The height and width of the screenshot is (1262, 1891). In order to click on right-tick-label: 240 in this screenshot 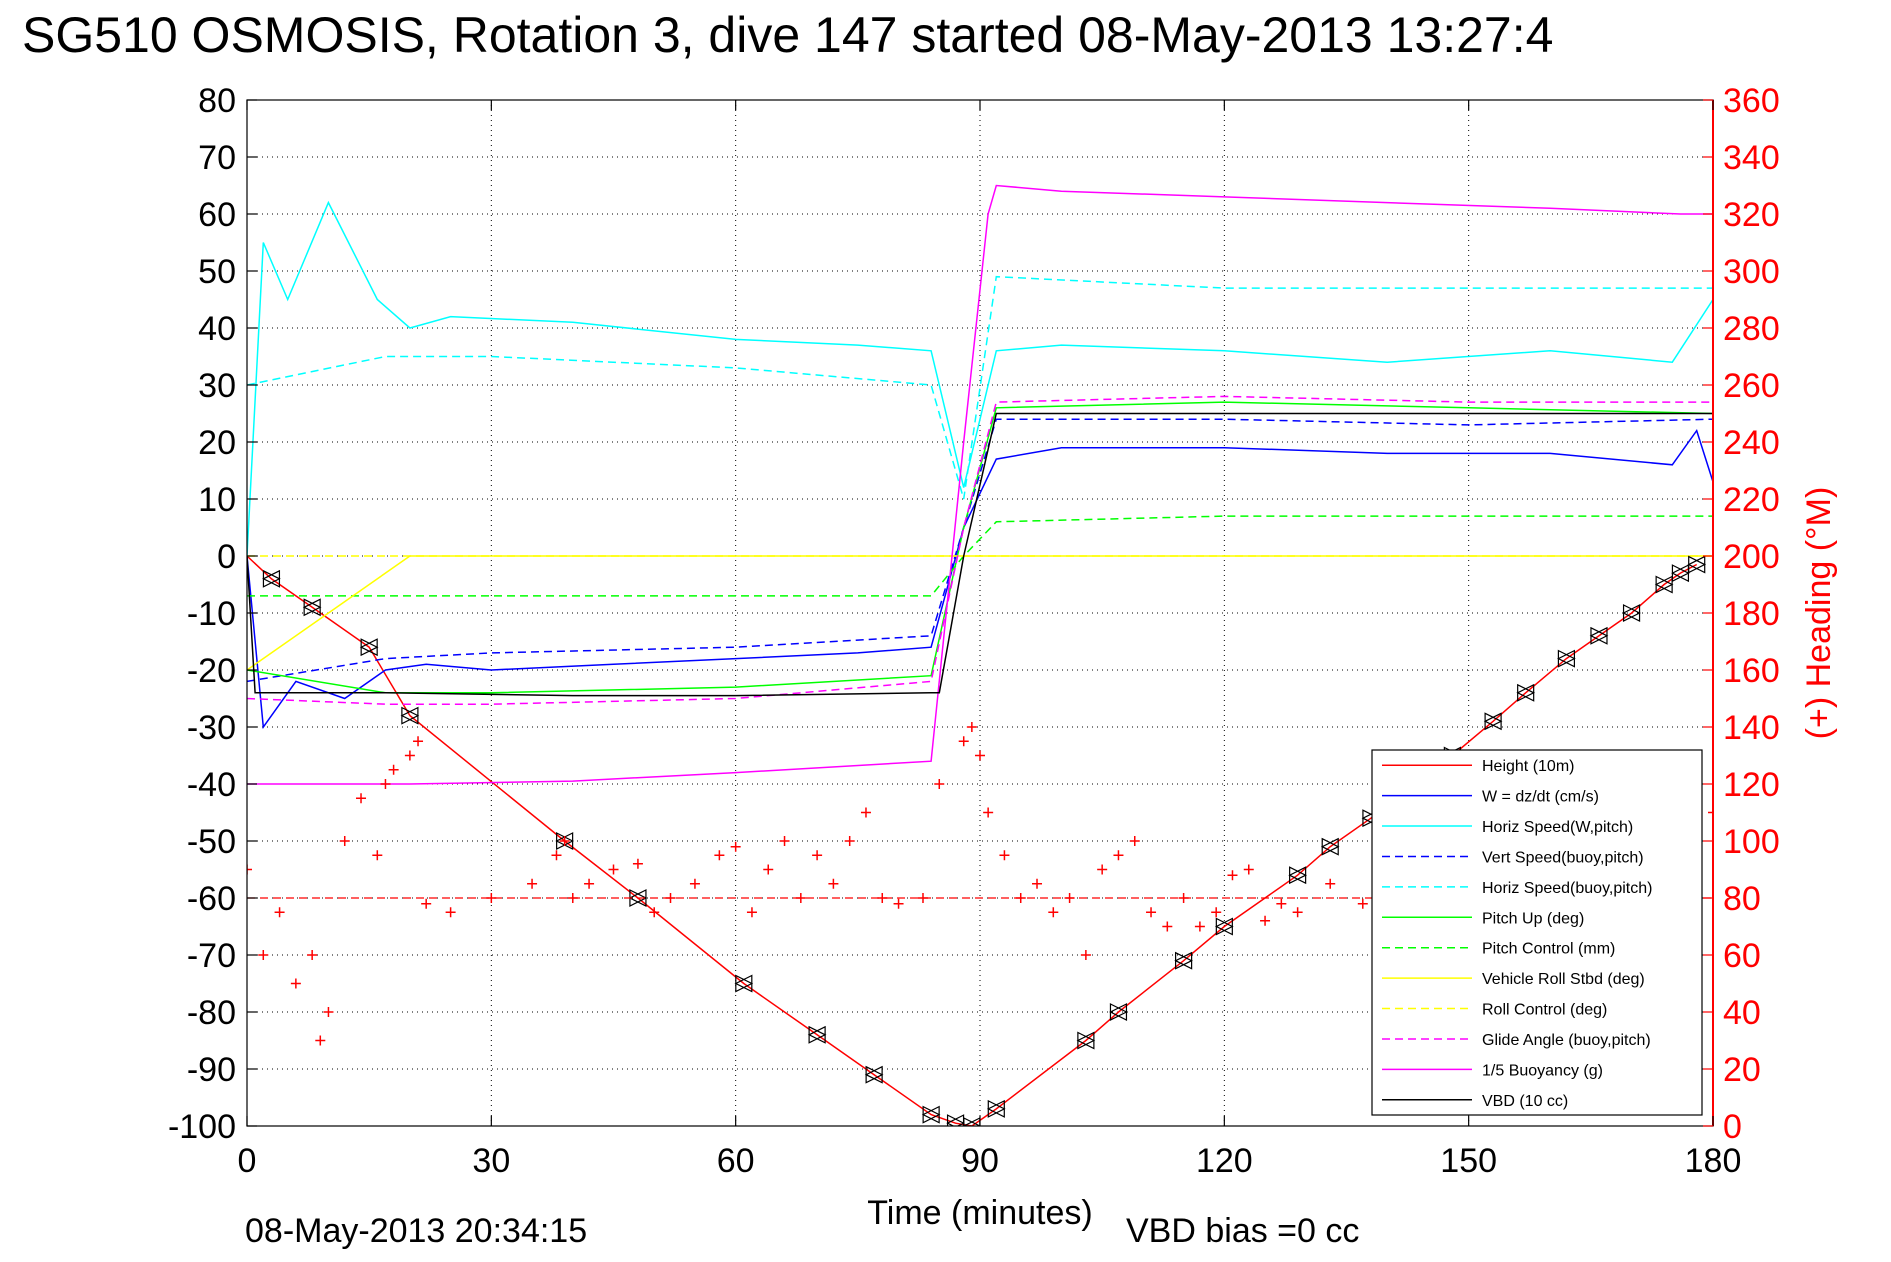, I will do `click(1751, 443)`.